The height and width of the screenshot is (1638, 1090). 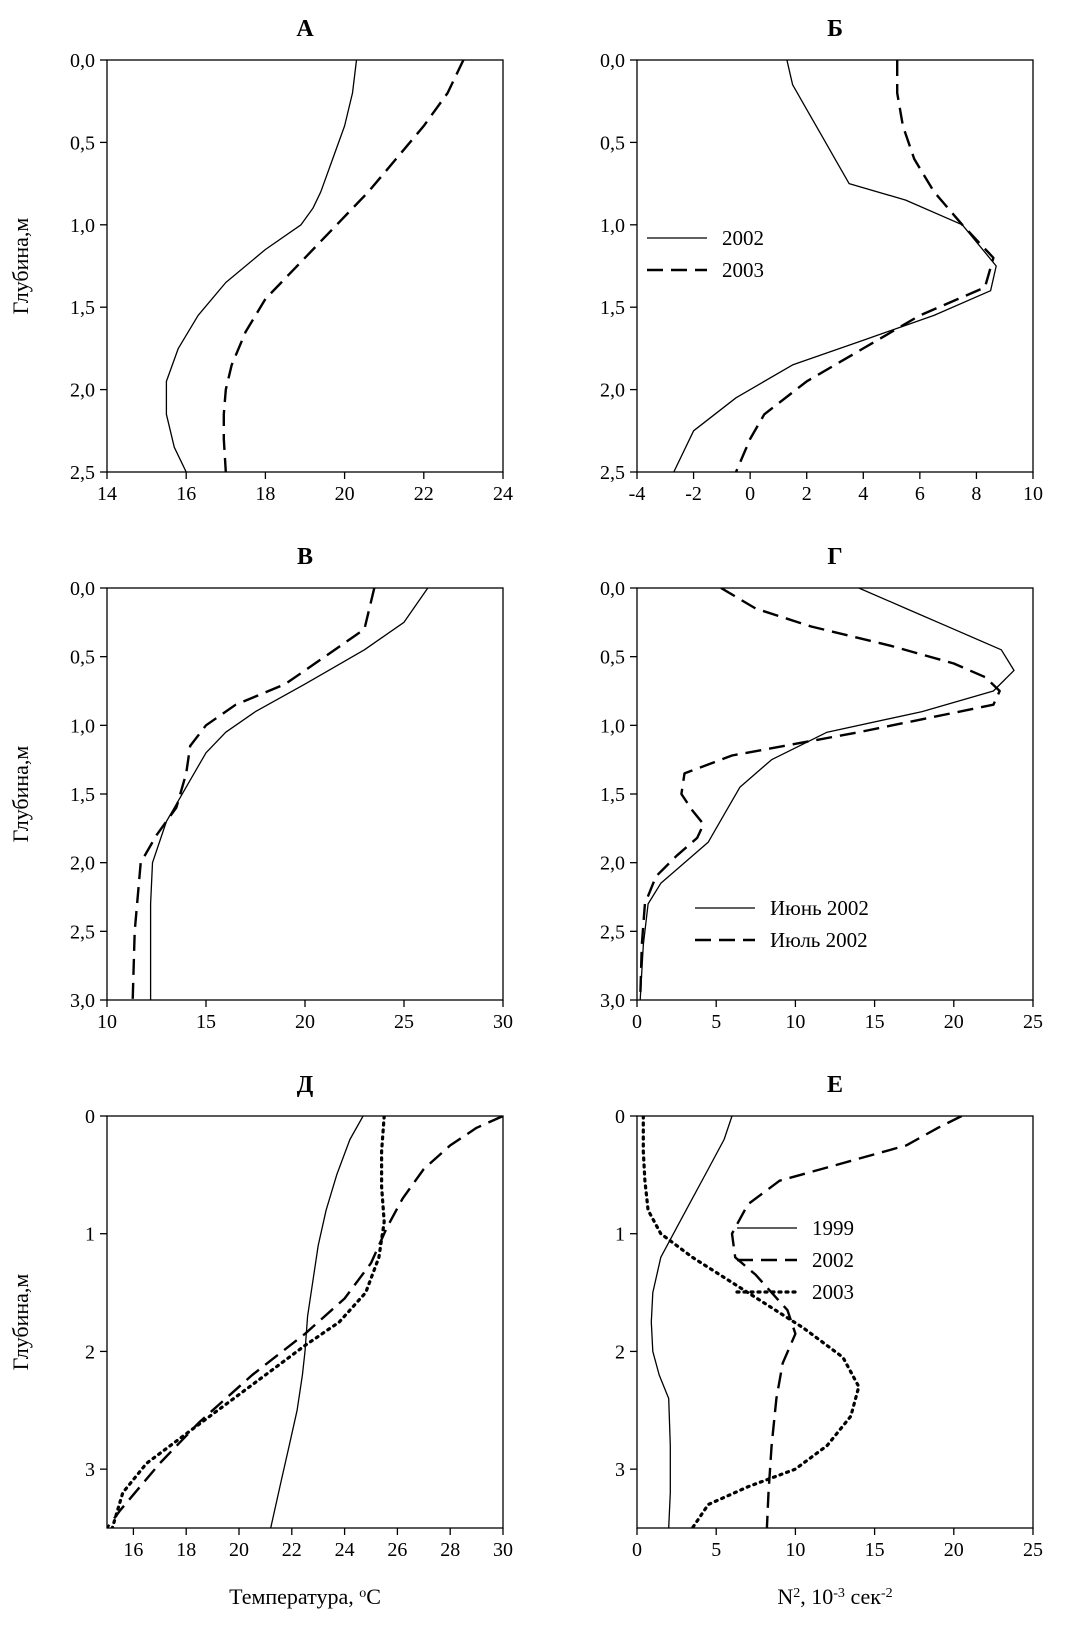 I want to click on chart-title: Г, so click(x=834, y=557).